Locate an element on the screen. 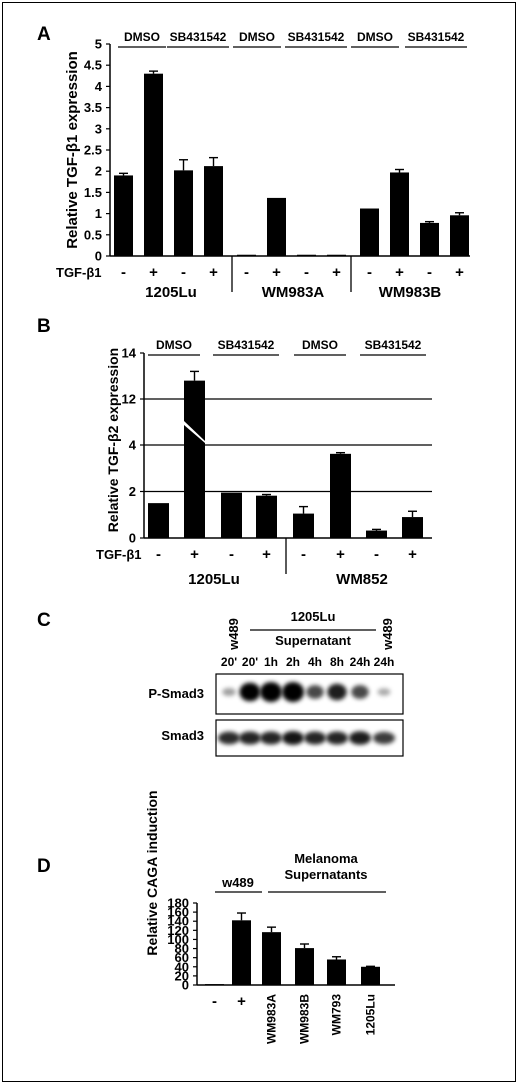 This screenshot has height=1086, width=520. blot-timepoint-label: 2h is located at coordinates (293, 662).